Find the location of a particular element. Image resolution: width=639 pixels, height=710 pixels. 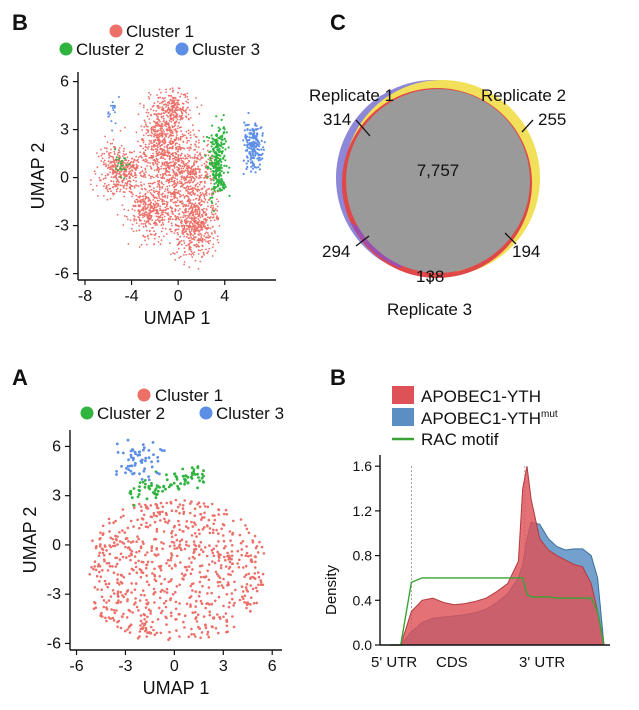

y-tick-label: 6 is located at coordinates (56, 446).